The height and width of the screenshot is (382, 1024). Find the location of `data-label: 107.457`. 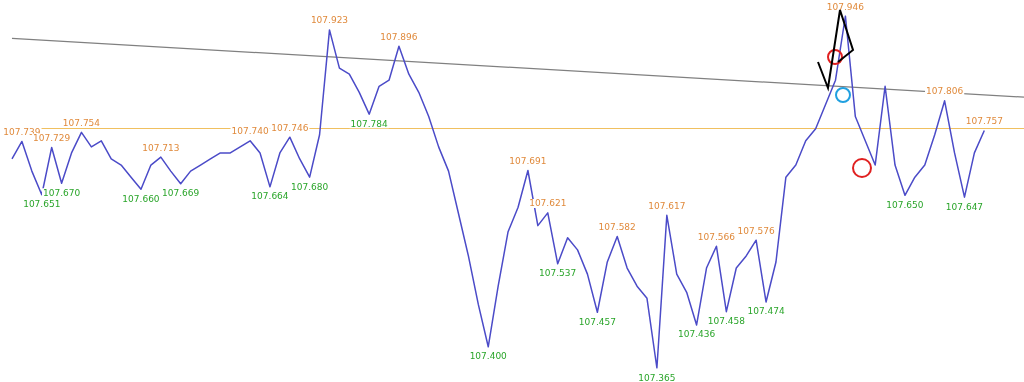

data-label: 107.457 is located at coordinates (597, 321).